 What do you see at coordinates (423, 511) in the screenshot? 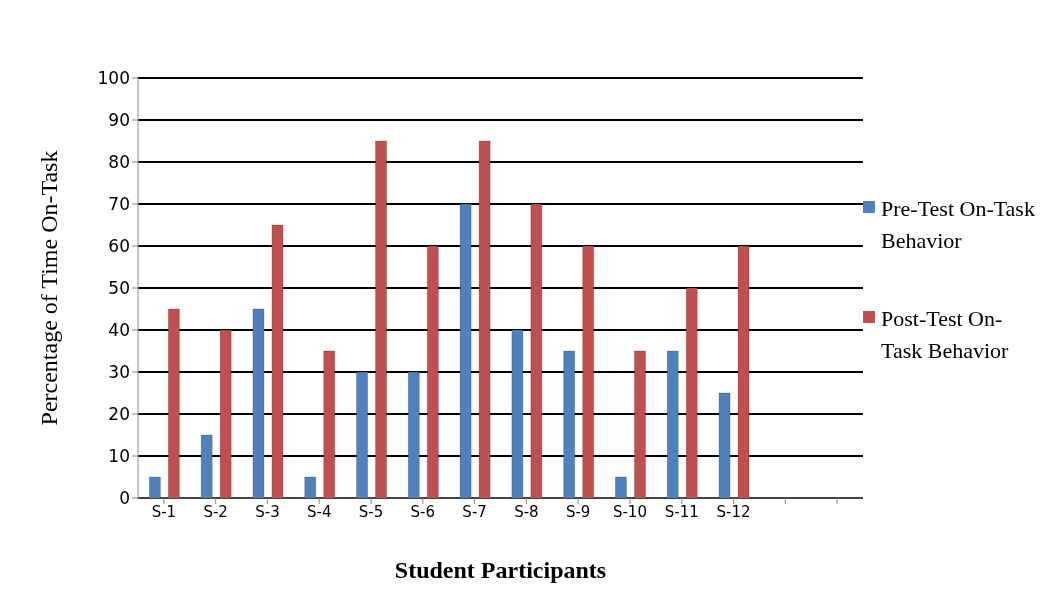
I see `x-tick-label: S-6` at bounding box center [423, 511].